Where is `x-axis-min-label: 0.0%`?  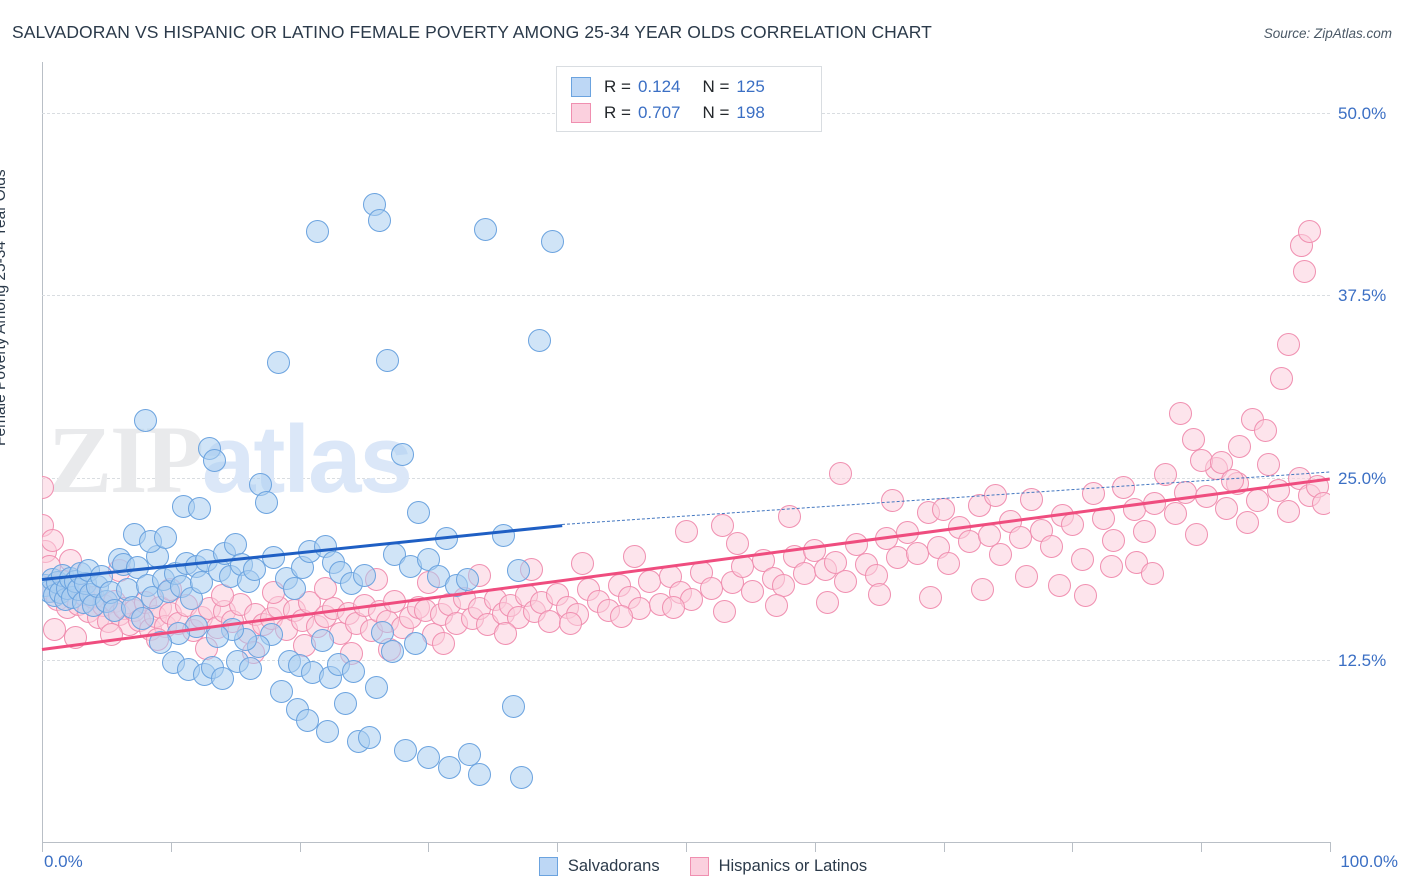 x-axis-min-label: 0.0% is located at coordinates (63, 861).